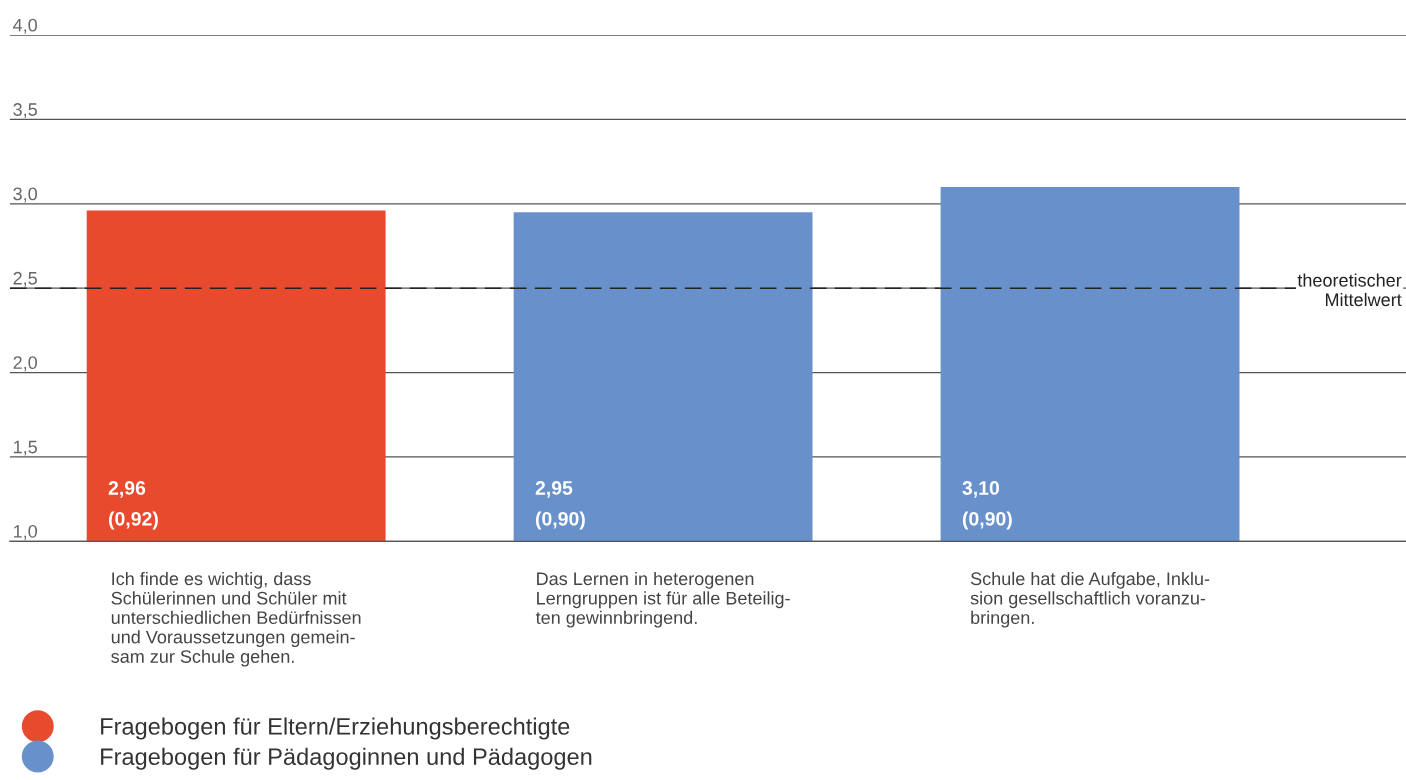 The width and height of the screenshot is (1406, 780). Describe the element at coordinates (25, 111) in the screenshot. I see `y-tick-label: 3,5` at that location.